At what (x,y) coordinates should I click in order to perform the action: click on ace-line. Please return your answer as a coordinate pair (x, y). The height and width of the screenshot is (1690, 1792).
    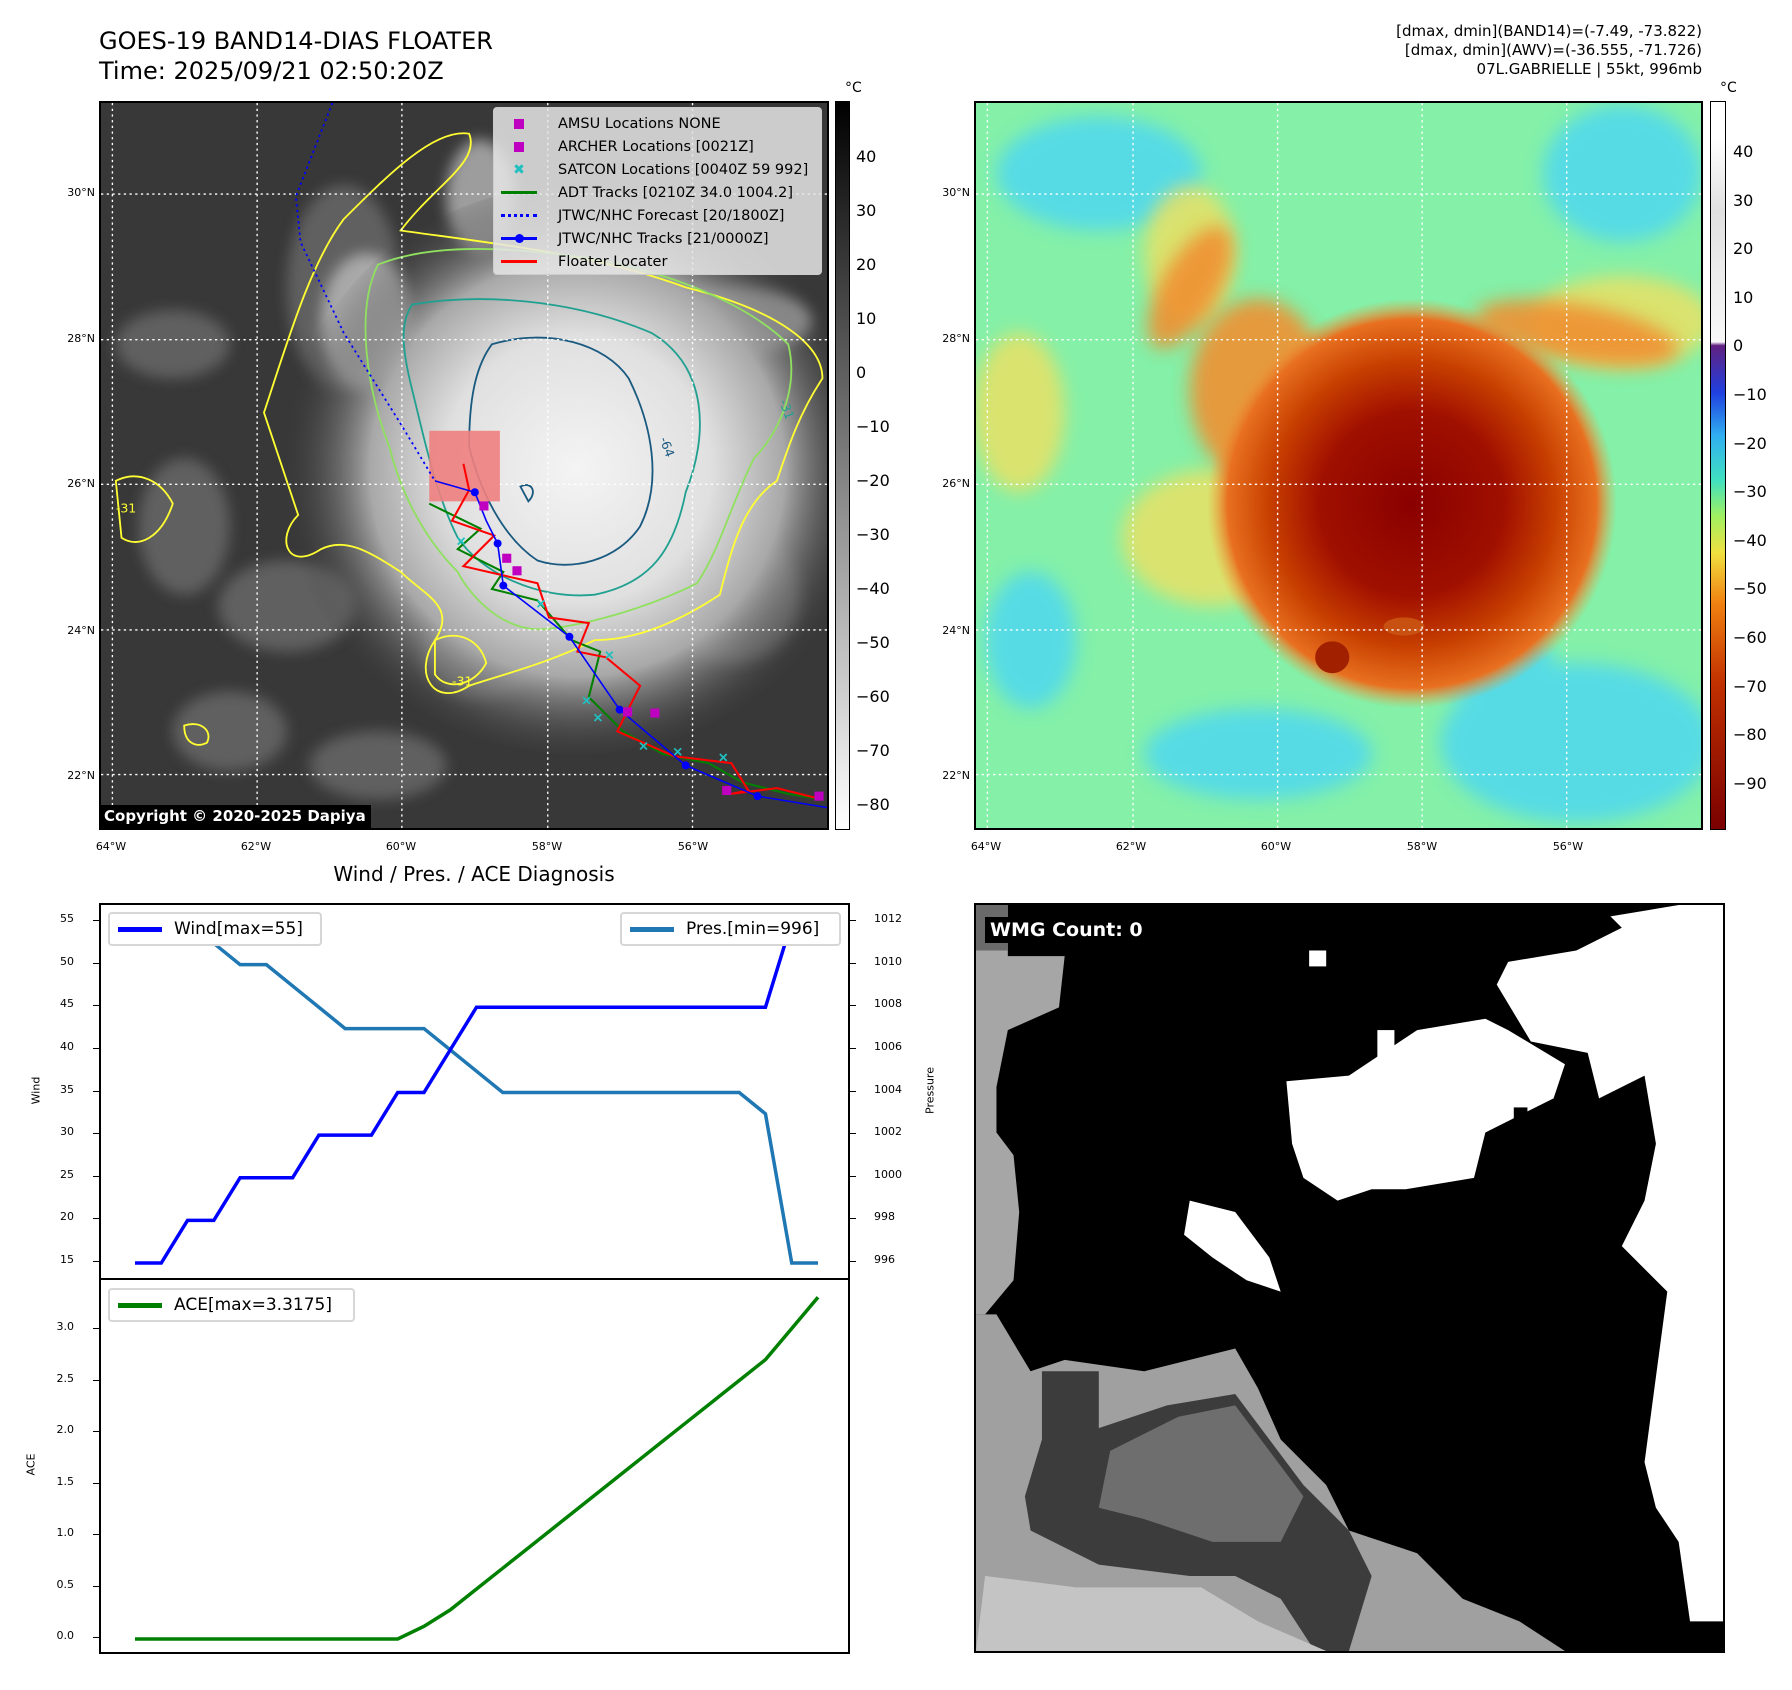
    Looking at the image, I should click on (477, 1468).